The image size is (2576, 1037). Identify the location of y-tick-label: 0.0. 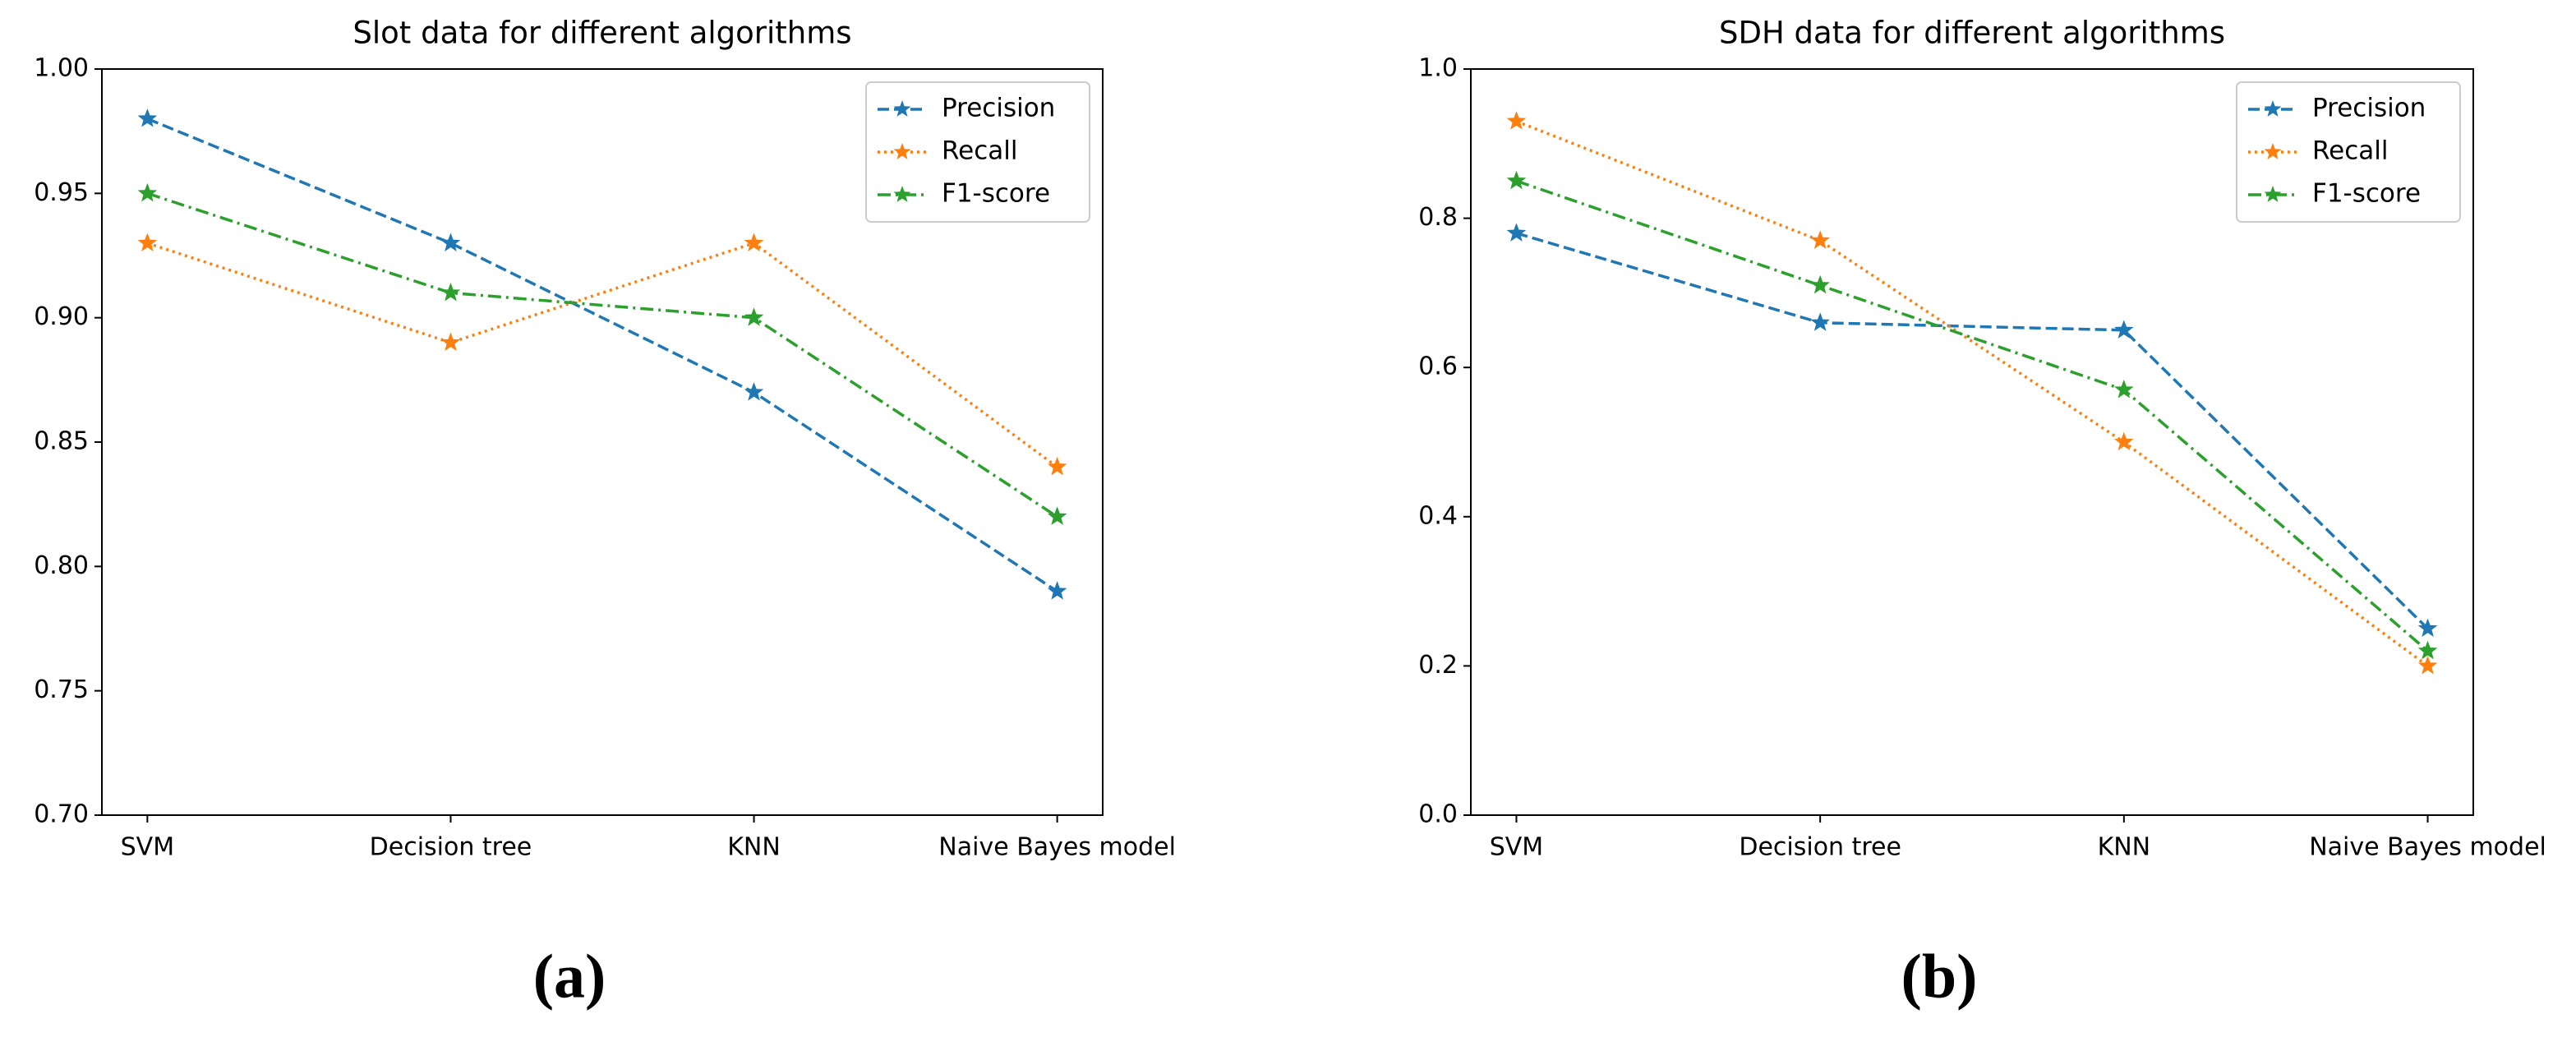
(1438, 814).